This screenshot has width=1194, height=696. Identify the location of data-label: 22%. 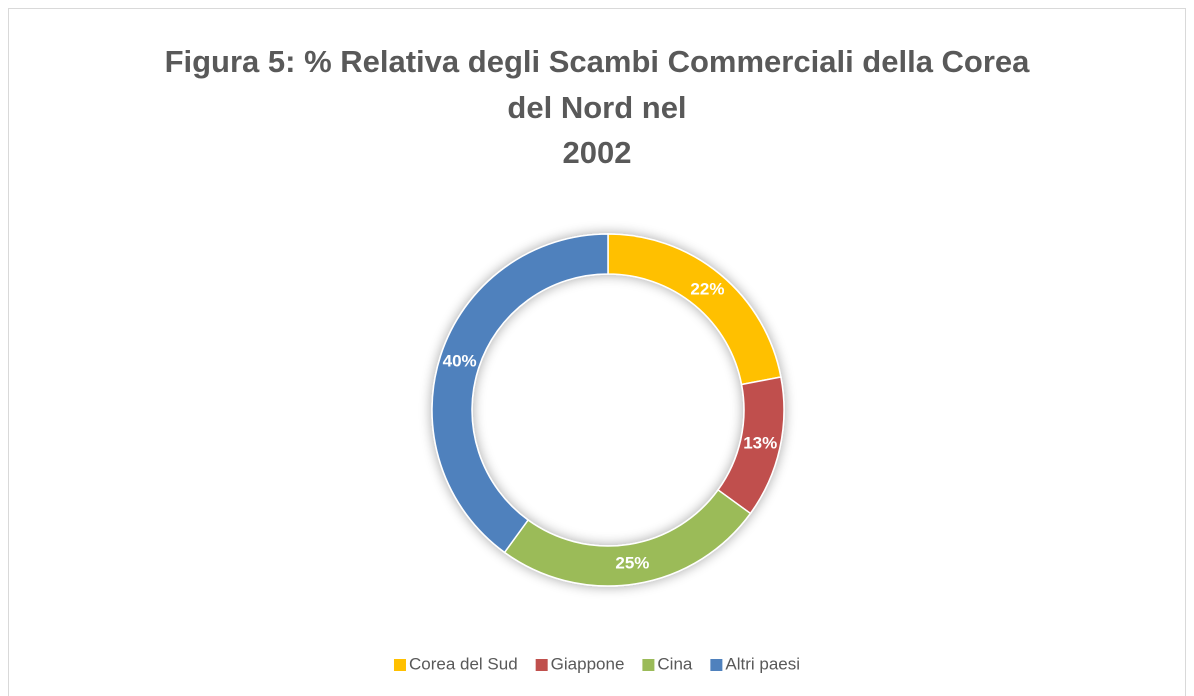
(707, 288).